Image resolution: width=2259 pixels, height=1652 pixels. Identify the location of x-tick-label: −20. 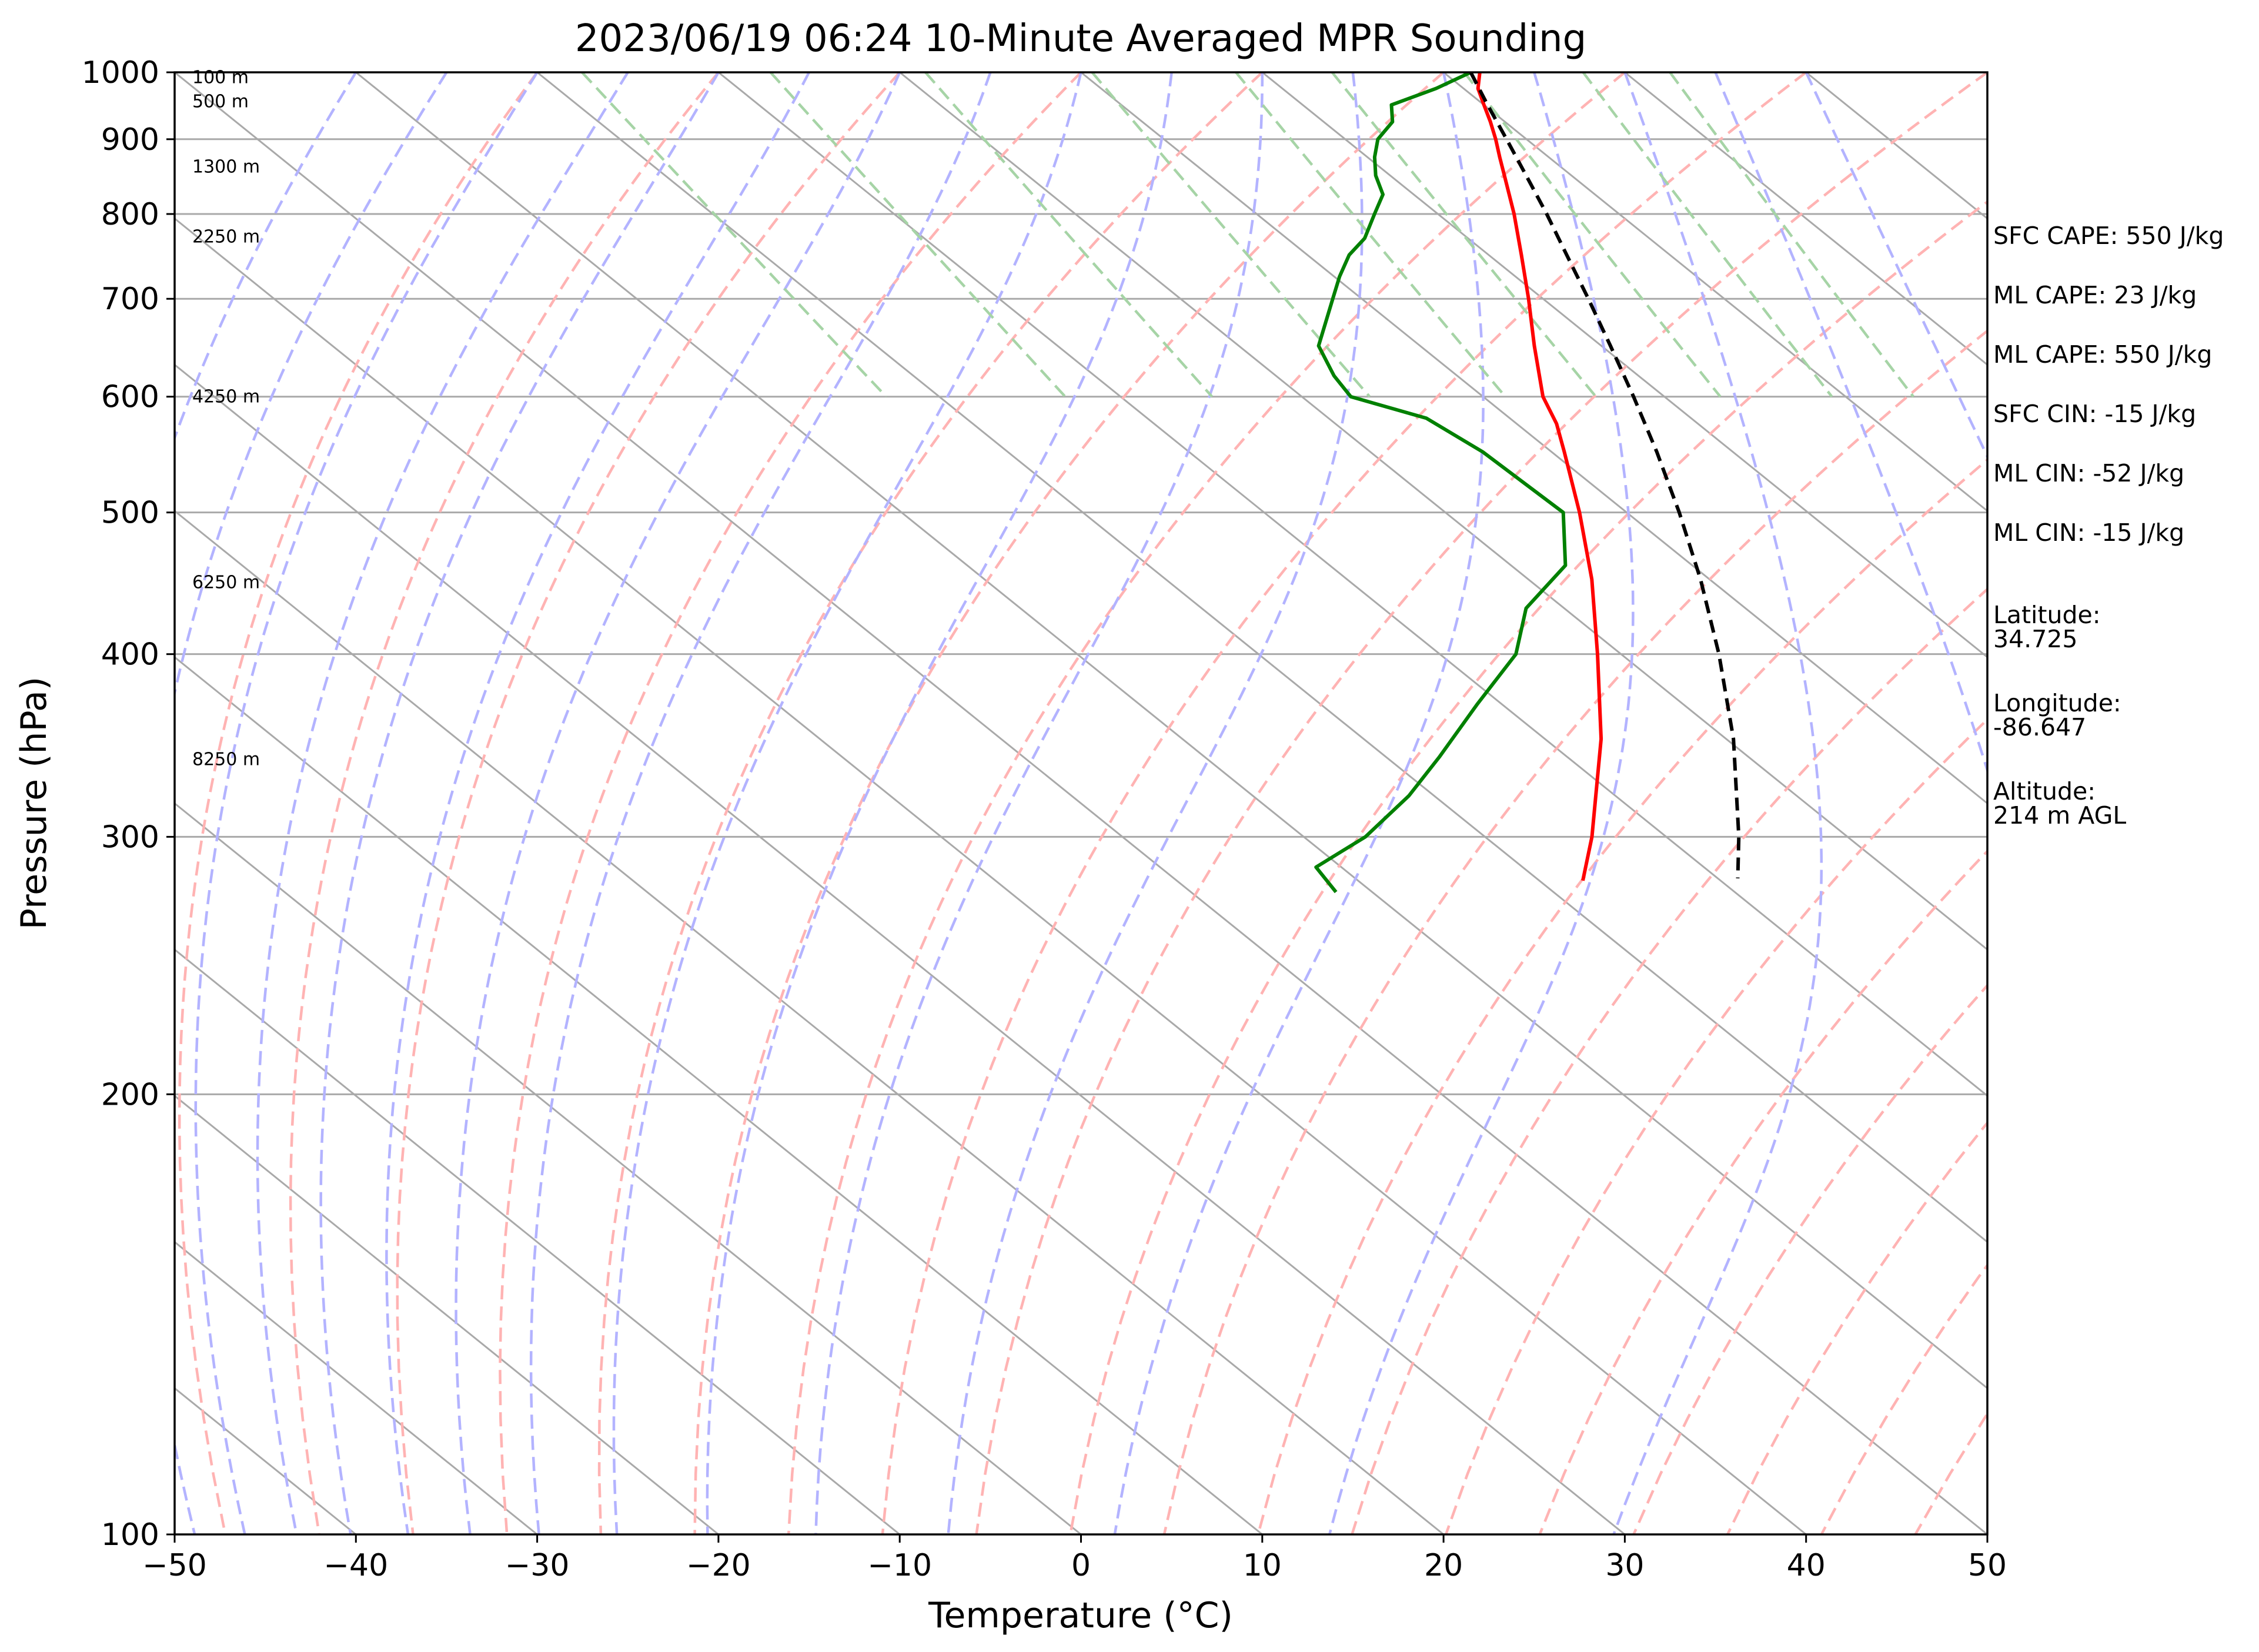
(718, 1566).